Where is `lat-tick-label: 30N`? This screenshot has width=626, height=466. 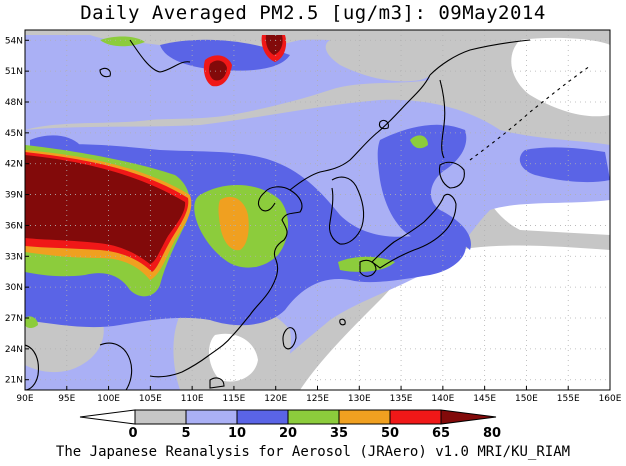 lat-tick-label: 30N is located at coordinates (14, 288).